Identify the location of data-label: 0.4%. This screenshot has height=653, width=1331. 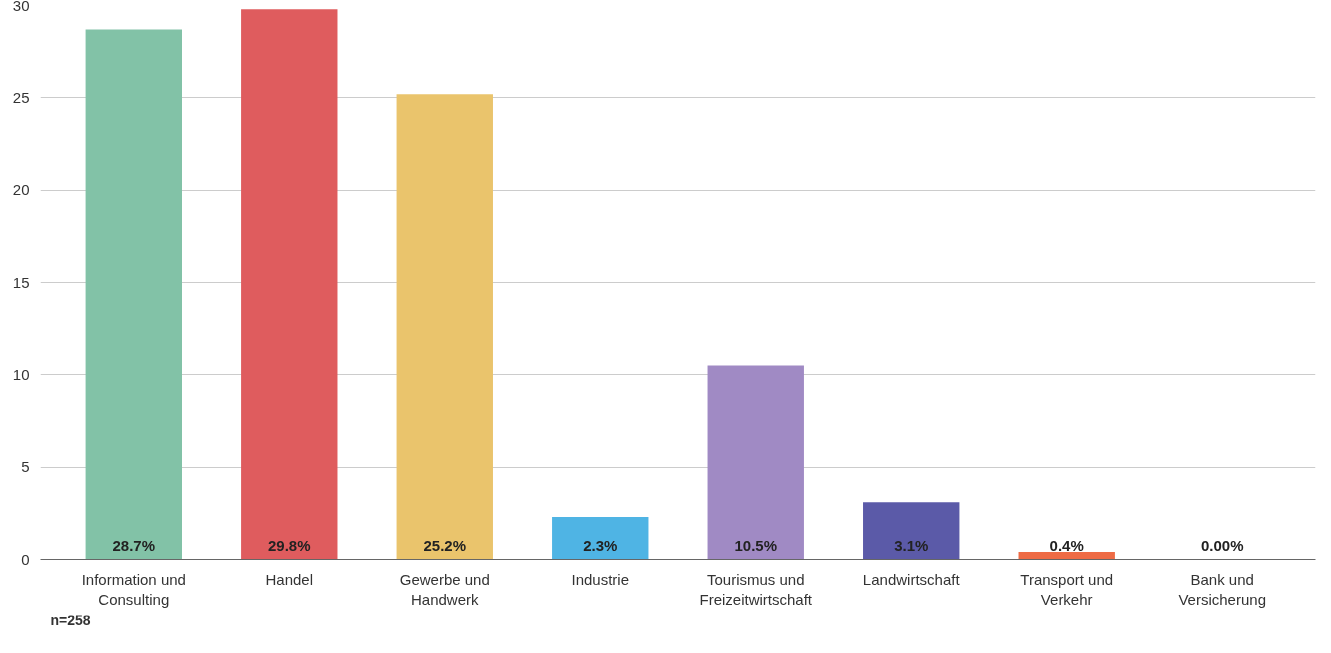
(1066, 545).